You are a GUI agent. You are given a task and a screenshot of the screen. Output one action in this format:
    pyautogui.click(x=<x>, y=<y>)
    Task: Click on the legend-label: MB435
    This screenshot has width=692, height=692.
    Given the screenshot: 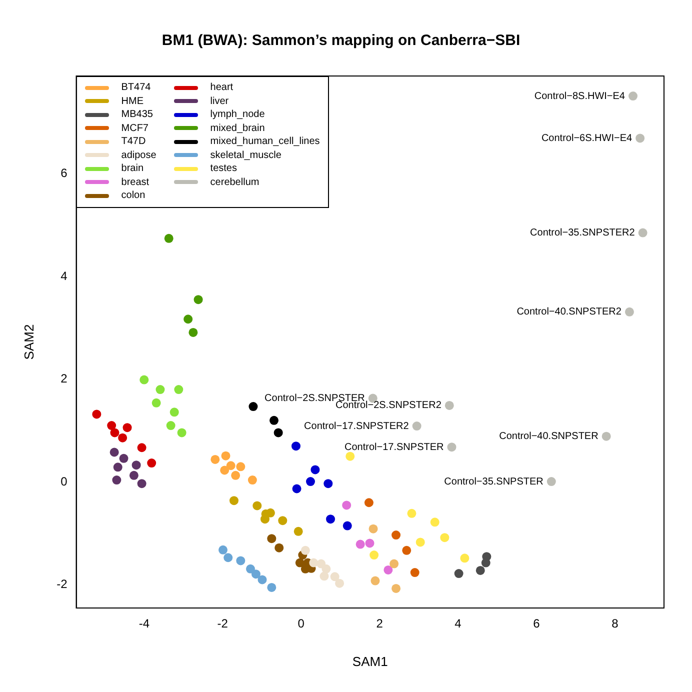 What is the action you would take?
    pyautogui.click(x=137, y=114)
    